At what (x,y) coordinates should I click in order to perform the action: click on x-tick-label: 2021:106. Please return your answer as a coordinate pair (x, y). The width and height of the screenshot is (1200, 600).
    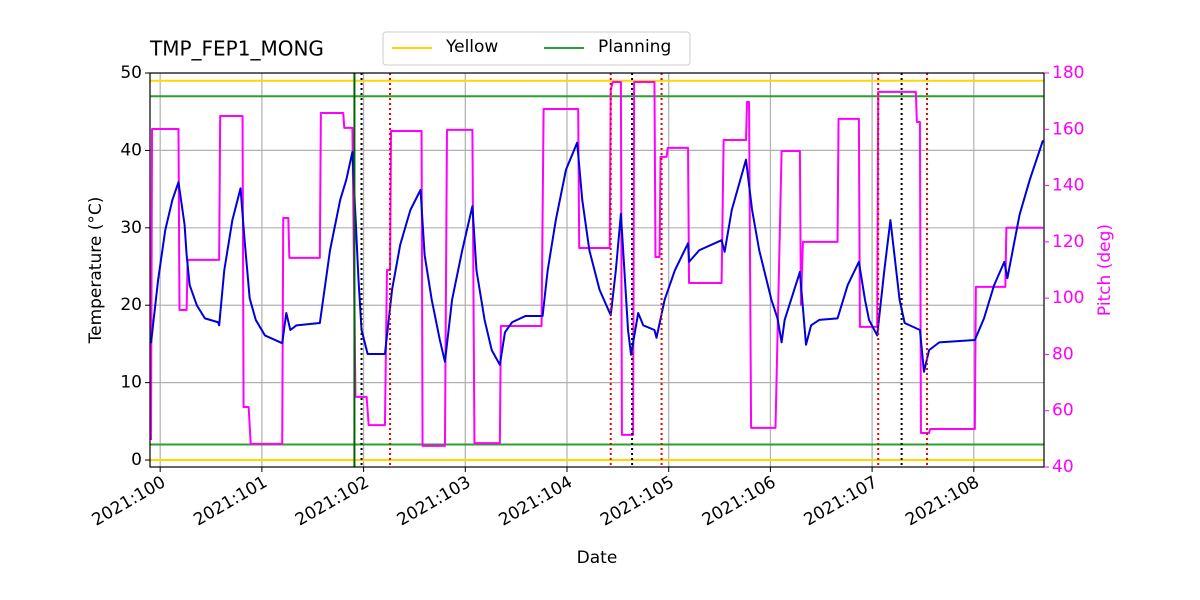
    Looking at the image, I should click on (739, 501).